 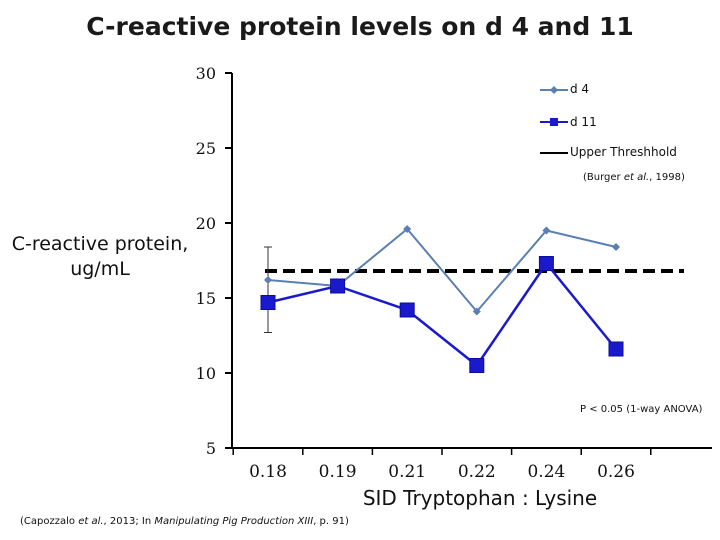 What do you see at coordinates (616, 472) in the screenshot?
I see `x-tick-label-0.26: 0.26` at bounding box center [616, 472].